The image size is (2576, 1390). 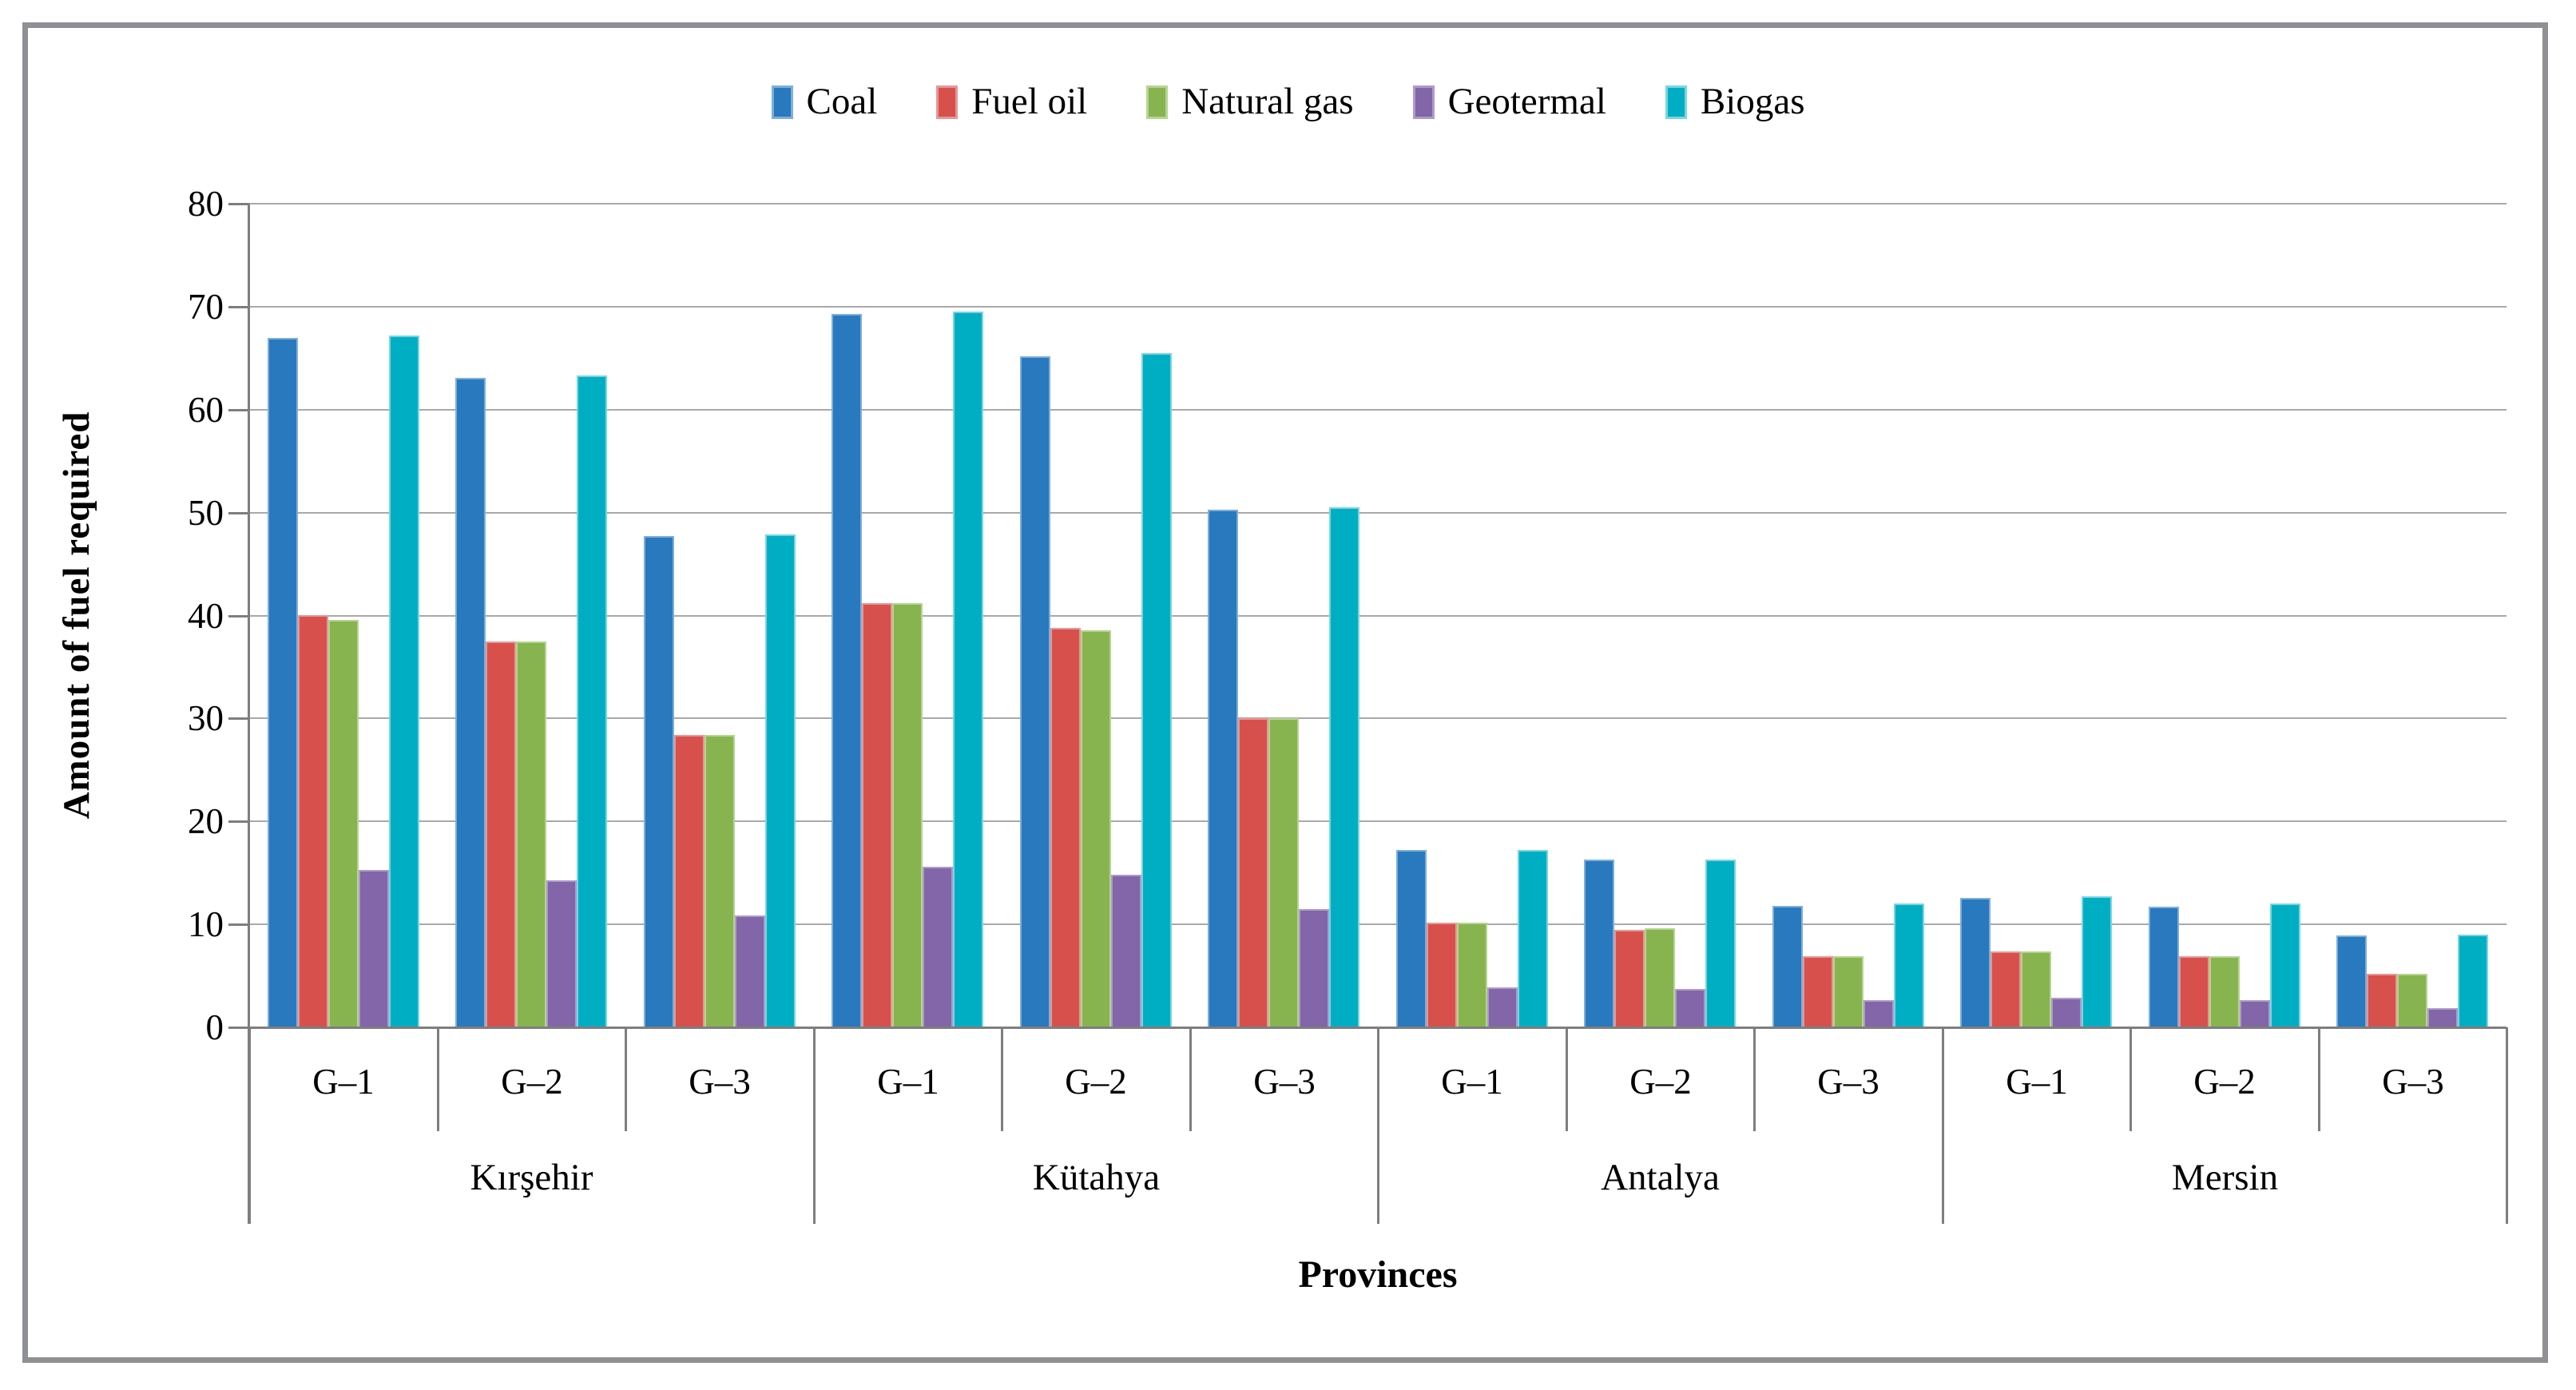 I want to click on y-tick-label: 40, so click(x=206, y=616).